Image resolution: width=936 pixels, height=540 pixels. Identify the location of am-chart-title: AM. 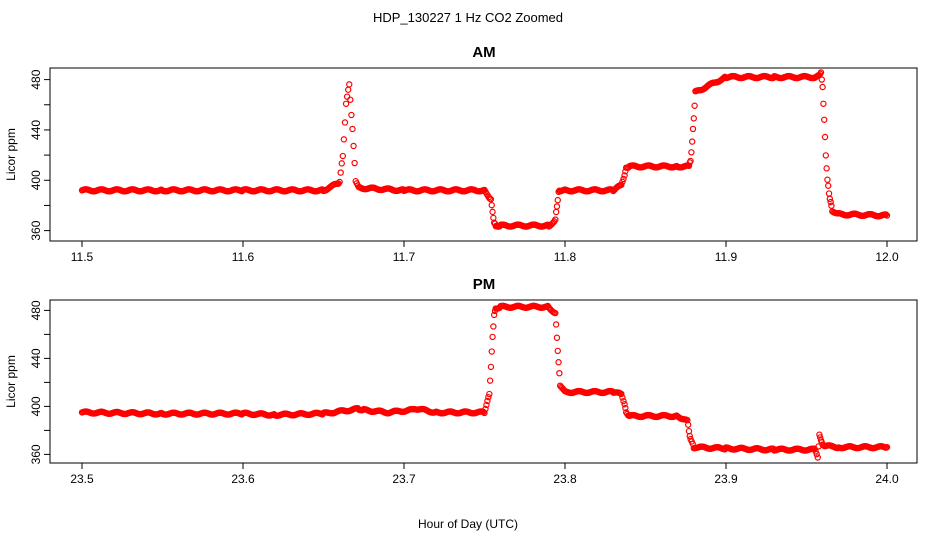
(483, 52).